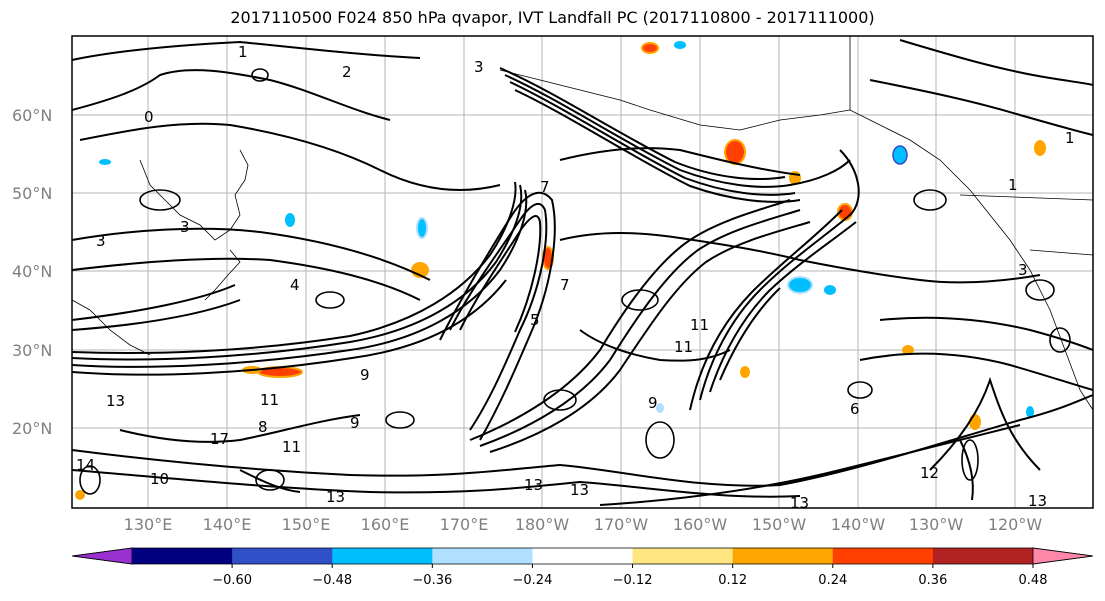 The width and height of the screenshot is (1105, 601). I want to click on lat-label: 50°N, so click(32, 193).